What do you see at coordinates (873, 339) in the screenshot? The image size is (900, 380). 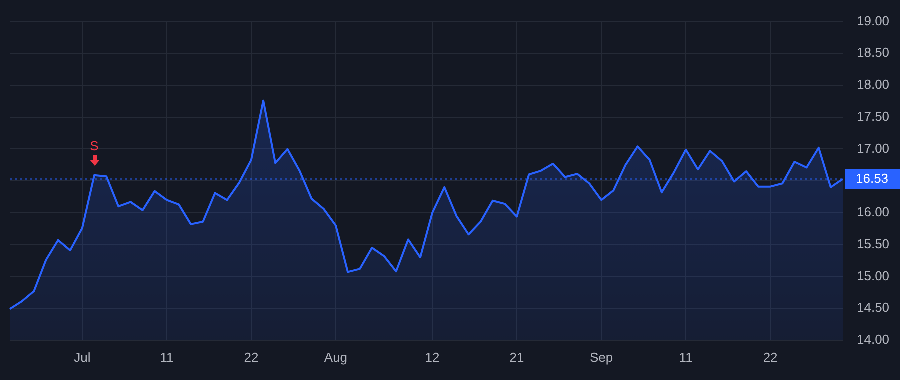 I see `y-tick-label: 14.00` at bounding box center [873, 339].